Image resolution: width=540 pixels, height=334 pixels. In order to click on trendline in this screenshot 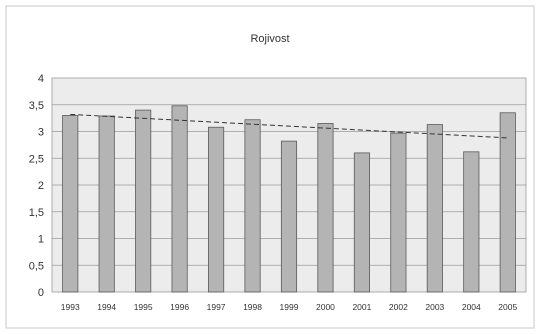, I will do `click(289, 126)`.